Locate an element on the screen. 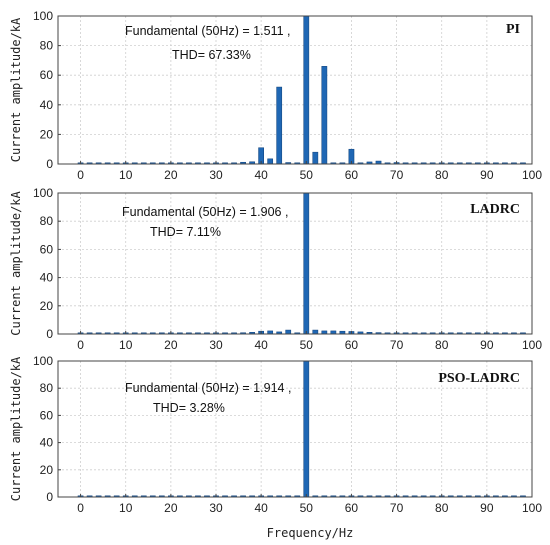 This screenshot has height=545, width=550. fundamental-annotation: Fundamental (50Hz) = 1.906 , is located at coordinates (205, 212).